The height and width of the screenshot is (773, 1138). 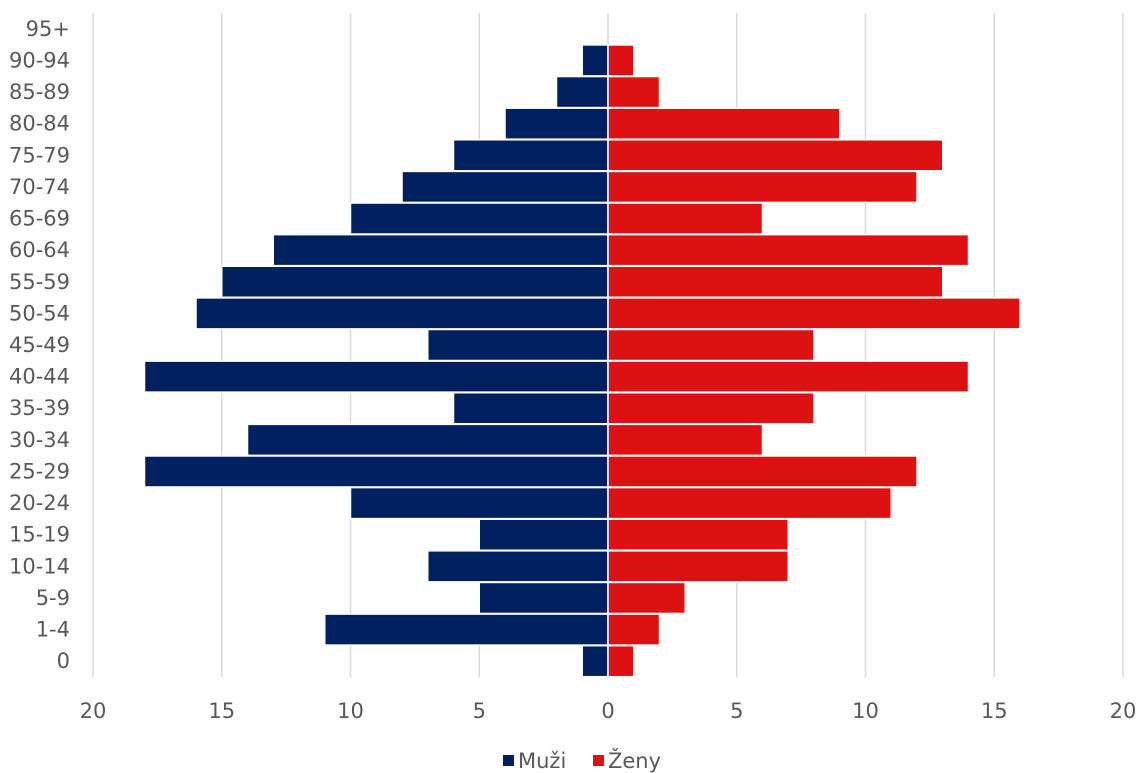 I want to click on y-tick-label: 45-49, so click(x=39, y=345).